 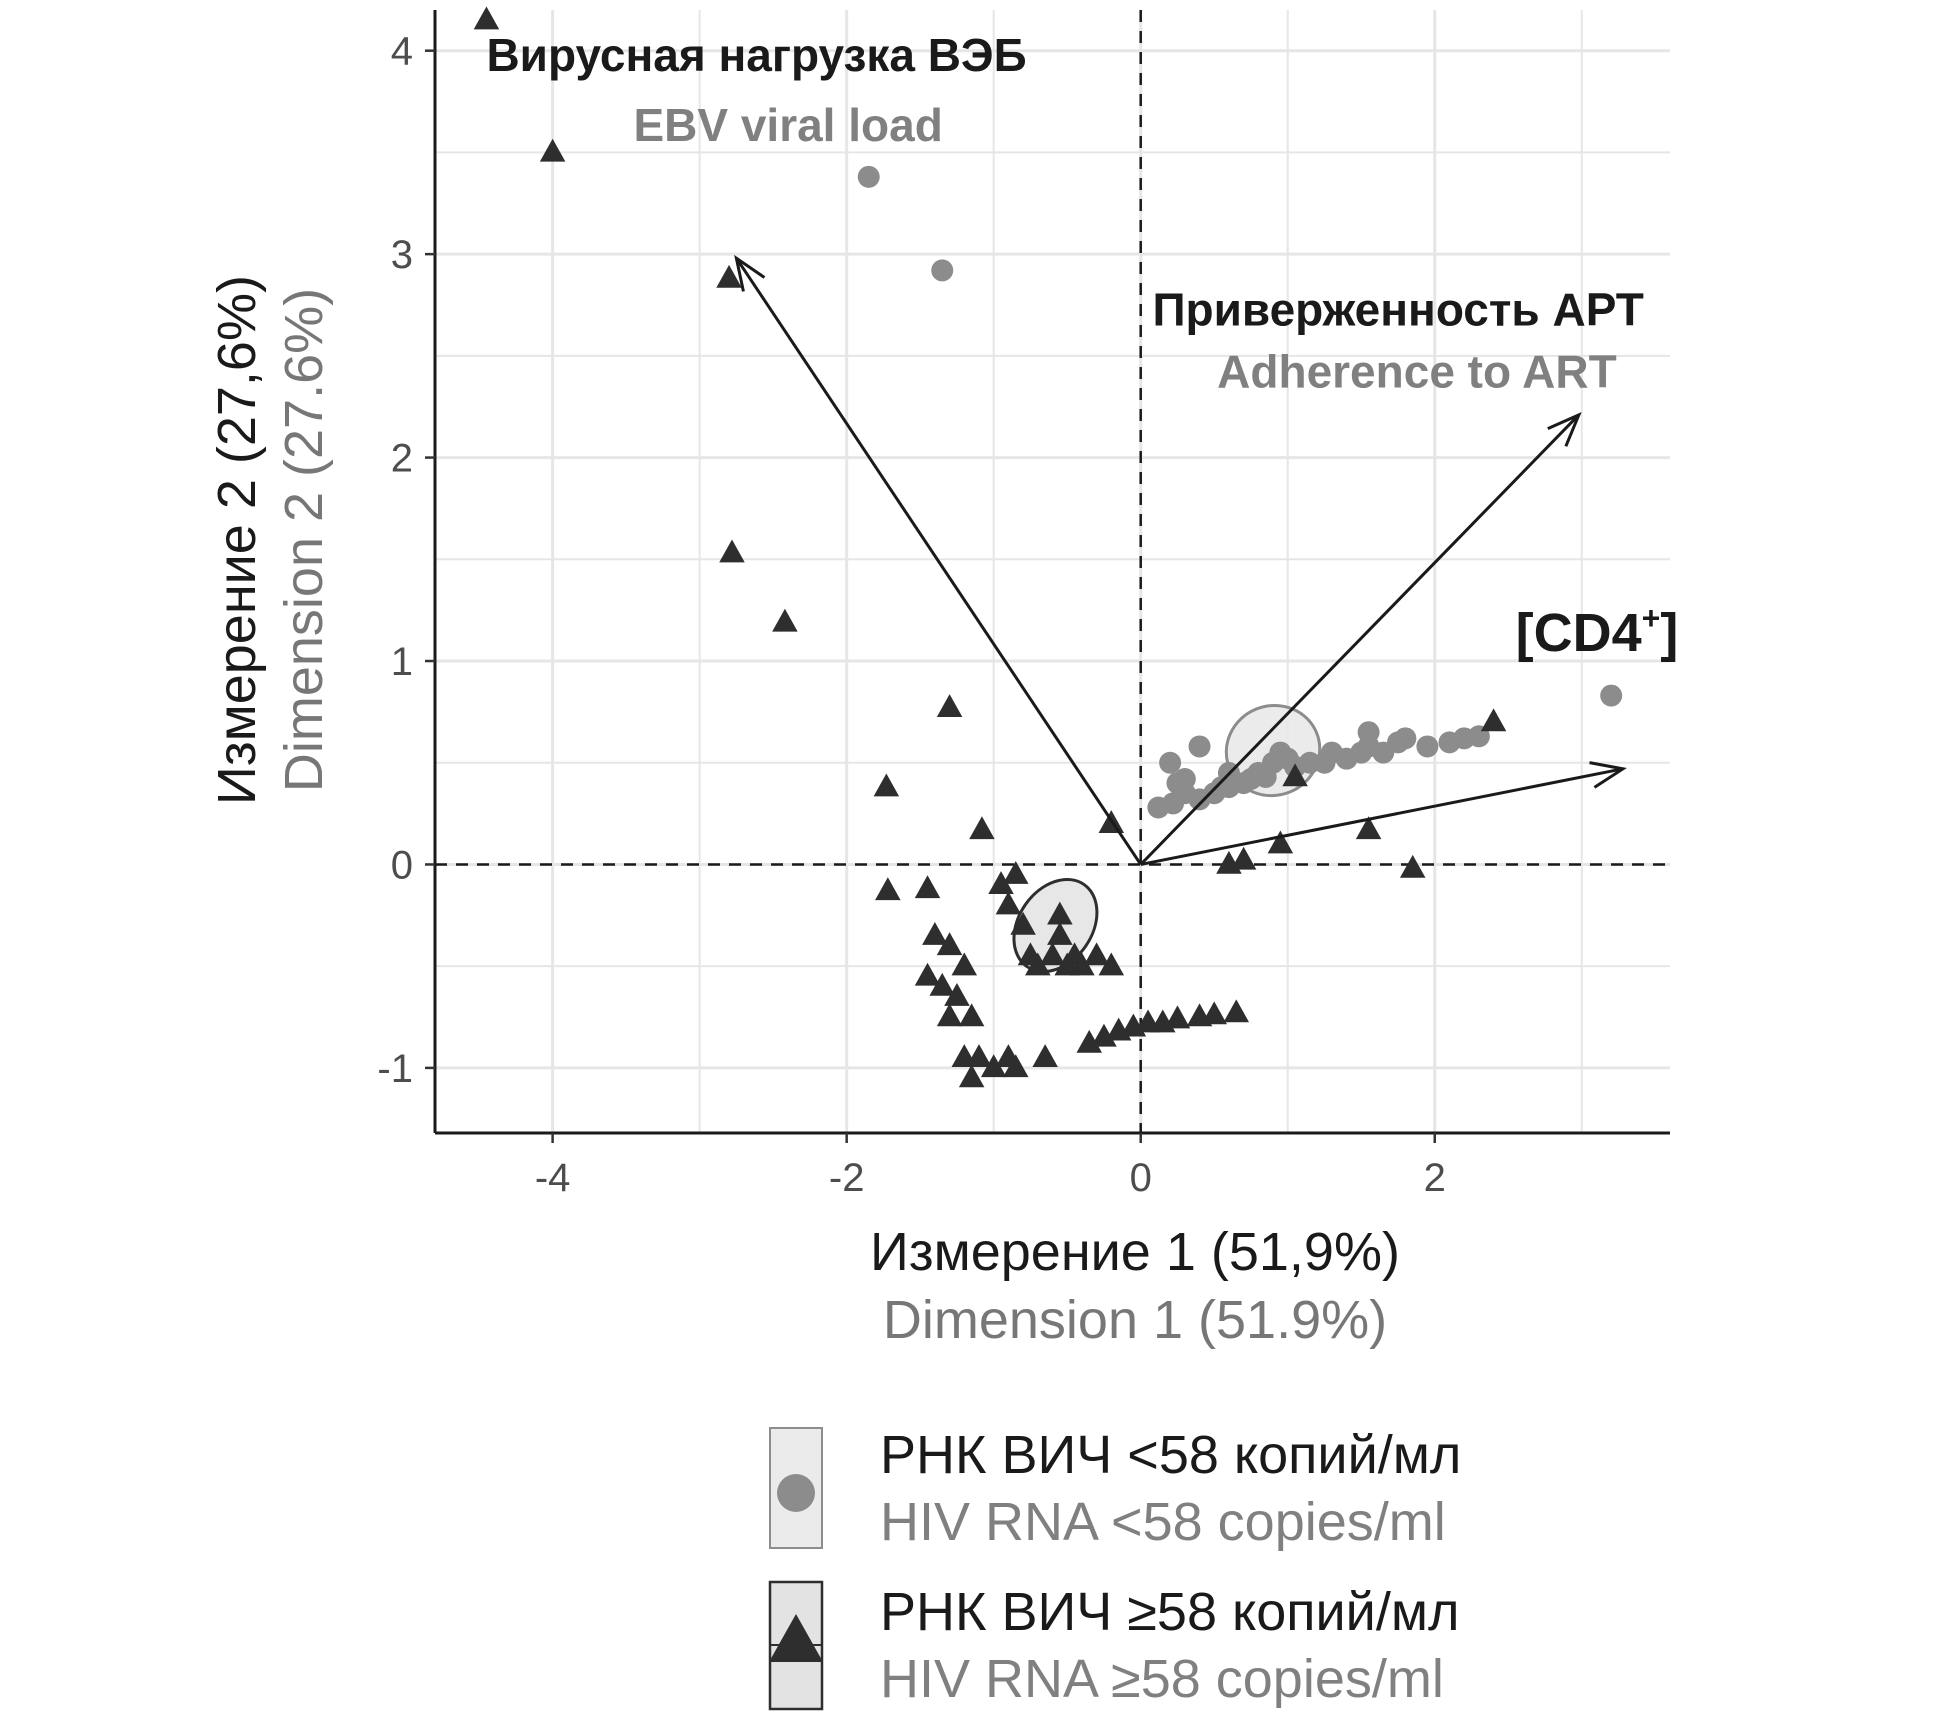 I want to click on vector-cd4-line, so click(x=1382, y=816).